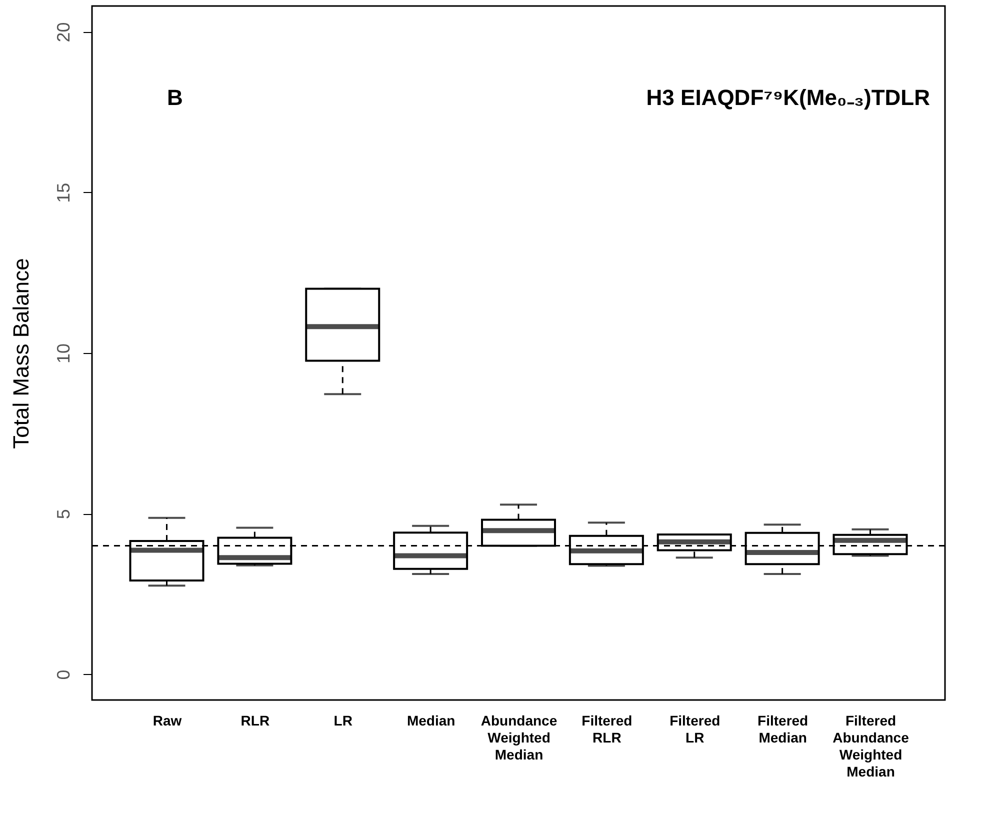 The image size is (990, 819). Describe the element at coordinates (871, 746) in the screenshot. I see `x-tick-label: Filtered Abundance Weighted Median` at that location.